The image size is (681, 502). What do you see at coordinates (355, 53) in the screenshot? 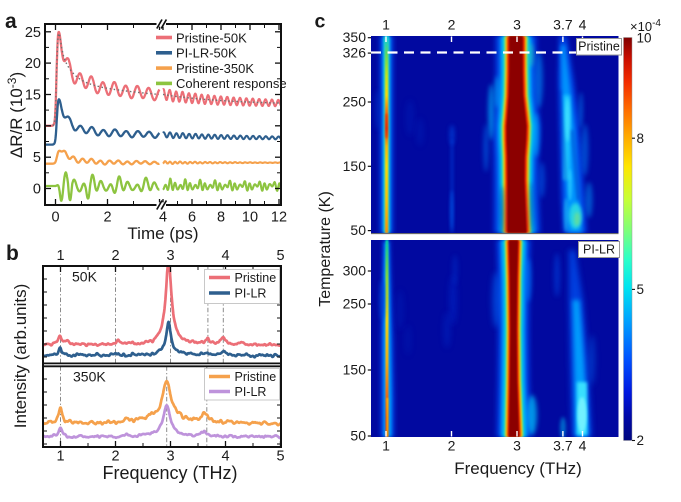
I see `svg-text: 326` at bounding box center [355, 53].